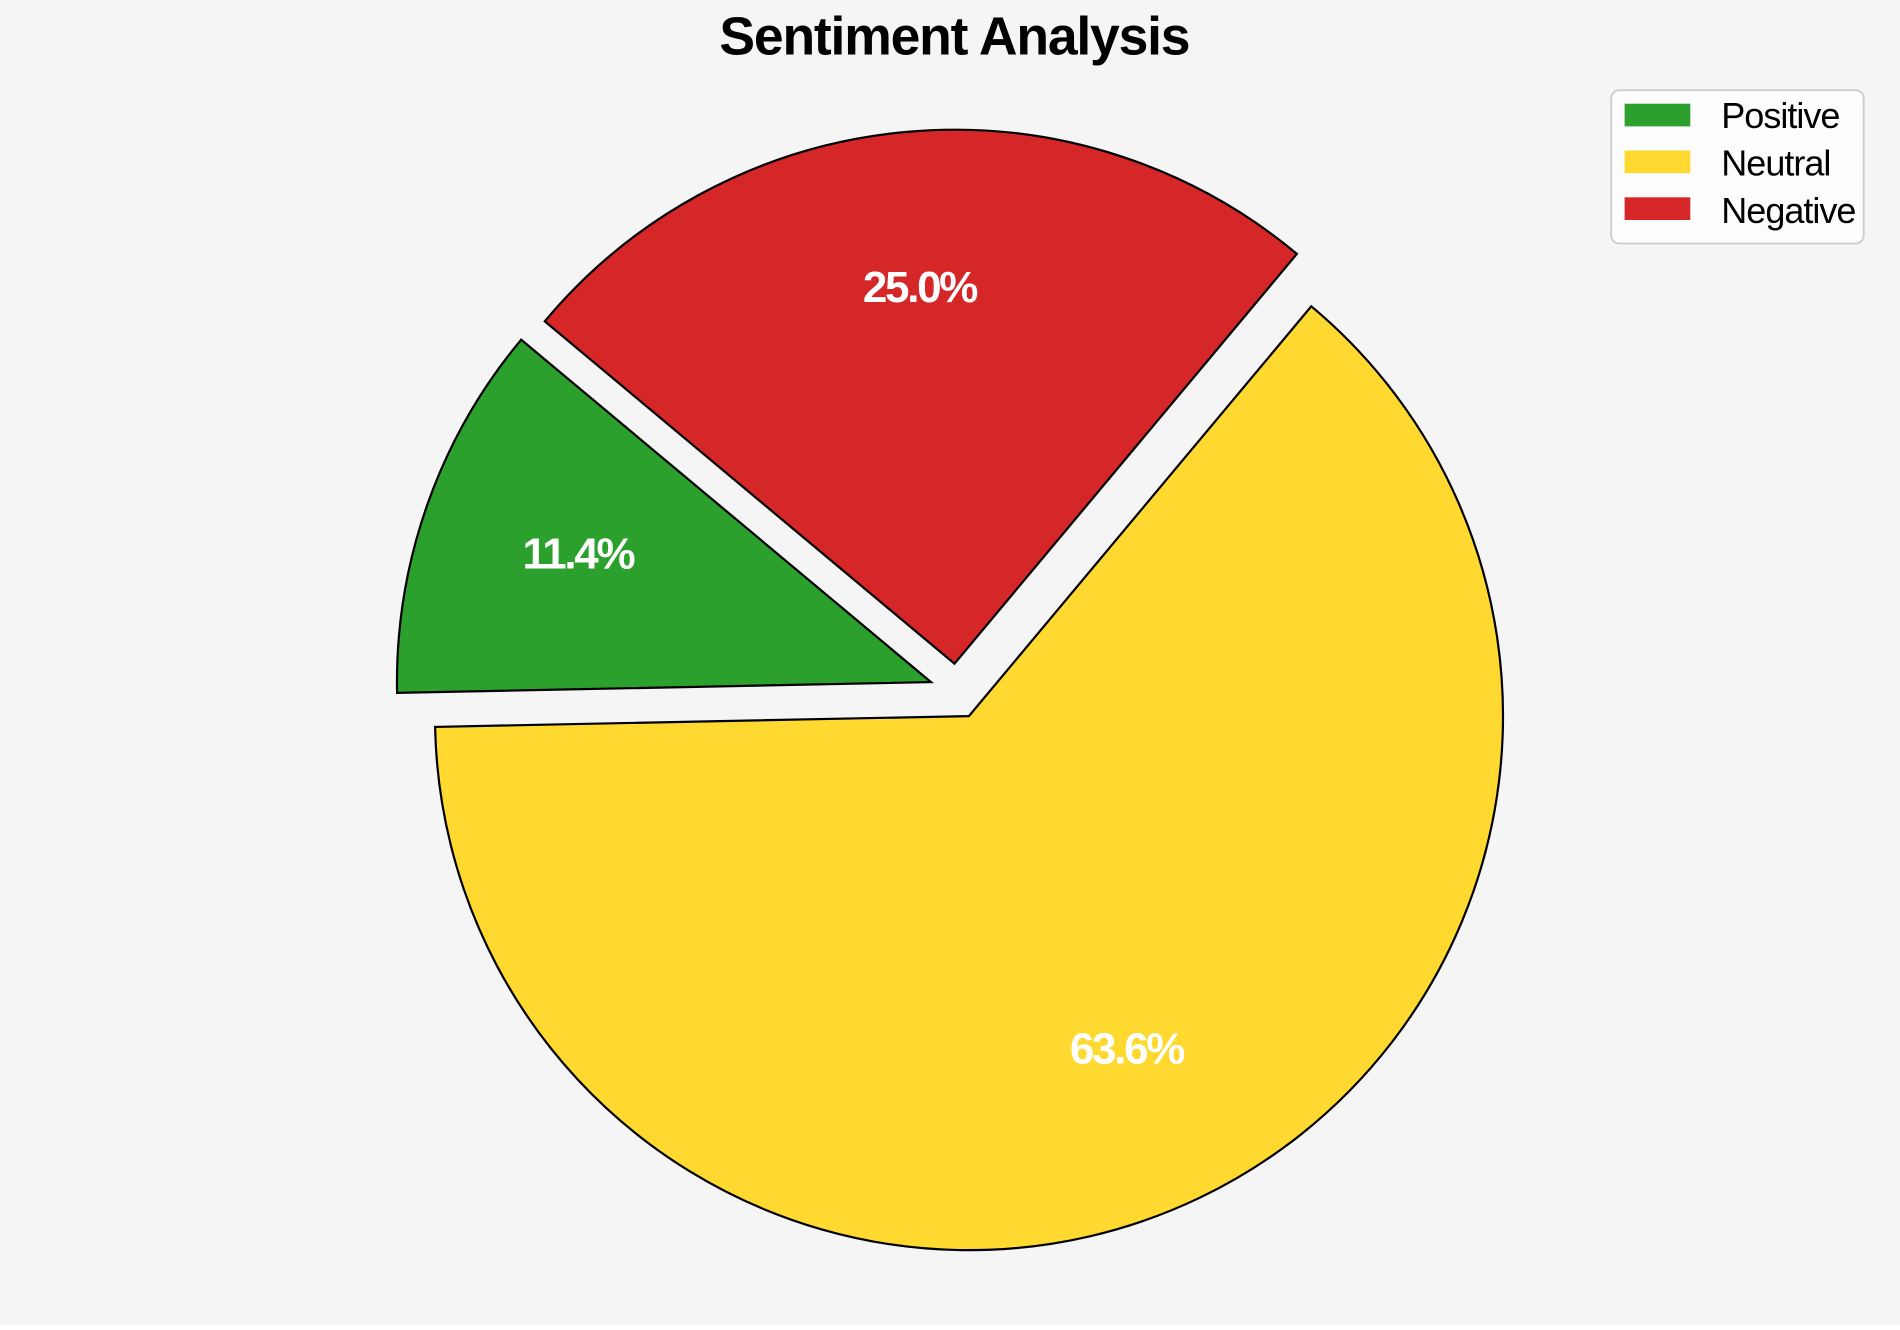  Describe the element at coordinates (578, 554) in the screenshot. I see `svg-text: 11.4%` at that location.